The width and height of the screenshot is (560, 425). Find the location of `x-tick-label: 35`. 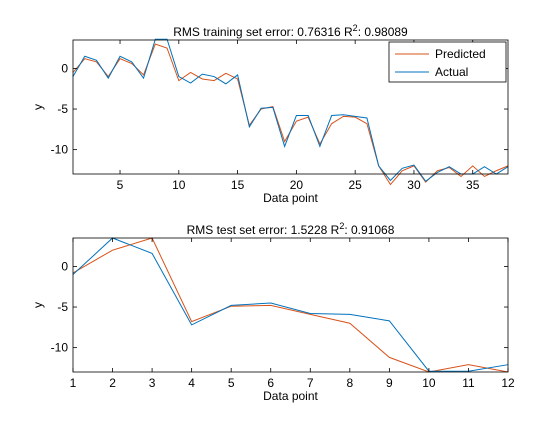

x-tick-label: 35 is located at coordinates (473, 185).